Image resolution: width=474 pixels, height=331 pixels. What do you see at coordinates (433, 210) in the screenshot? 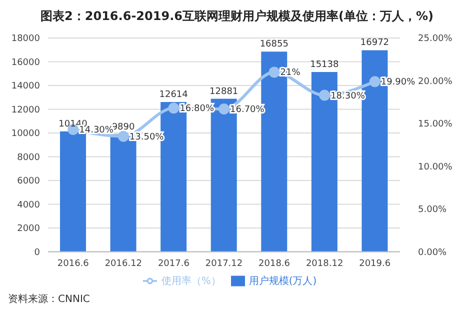
I see `y2-tick-label: 5.00%` at bounding box center [433, 210].